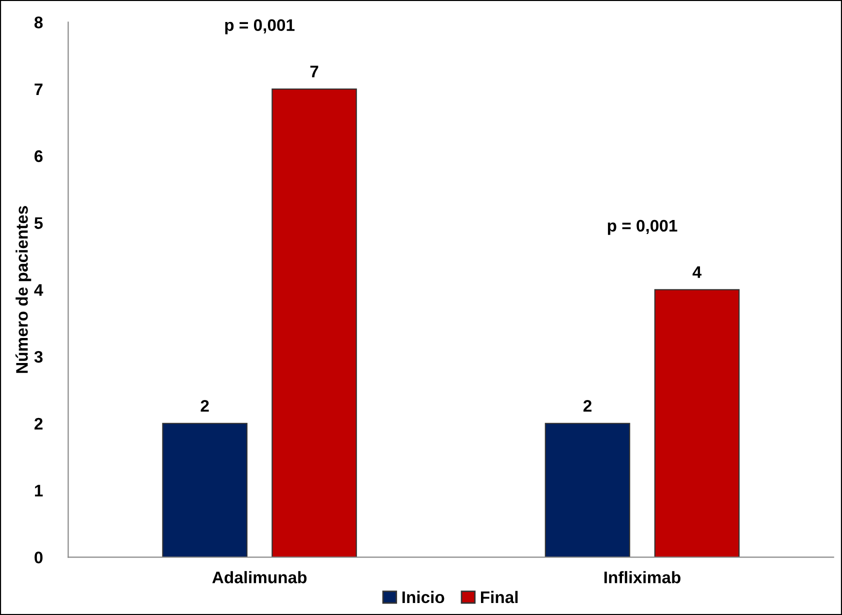  What do you see at coordinates (38, 90) in the screenshot?
I see `y-tick-label: 7` at bounding box center [38, 90].